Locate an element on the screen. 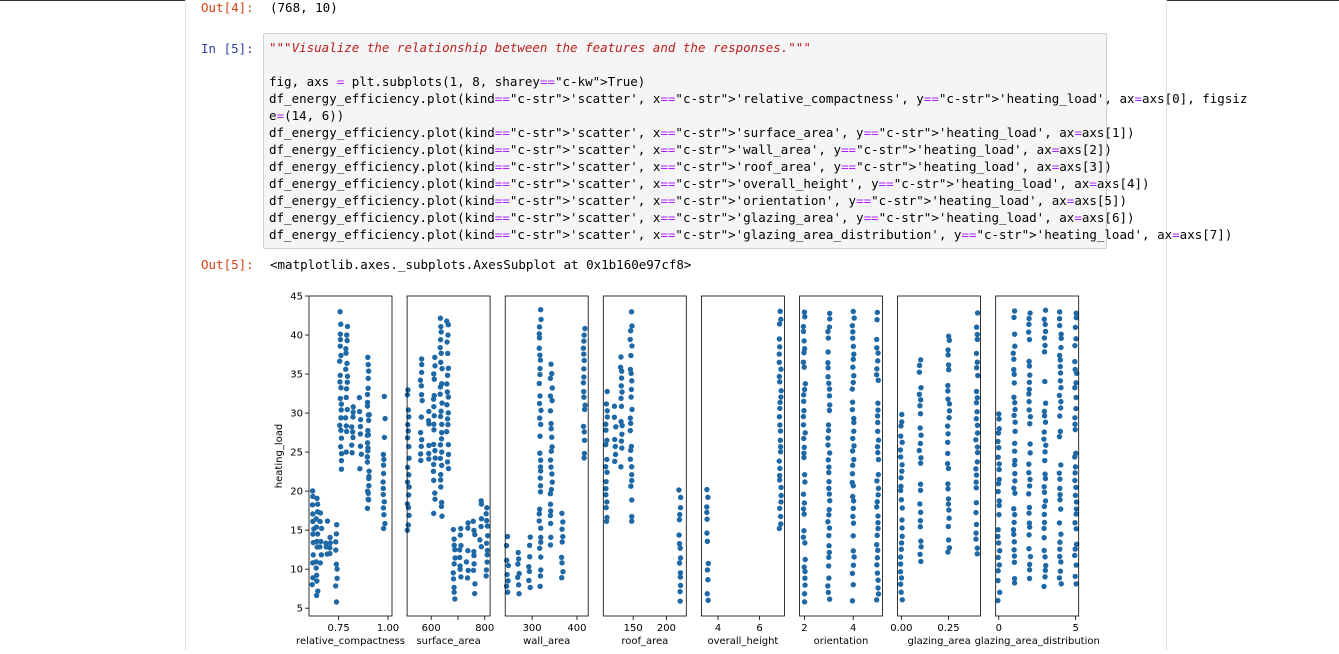 The height and width of the screenshot is (654, 1339). x-tick-label: 400 is located at coordinates (576, 628).